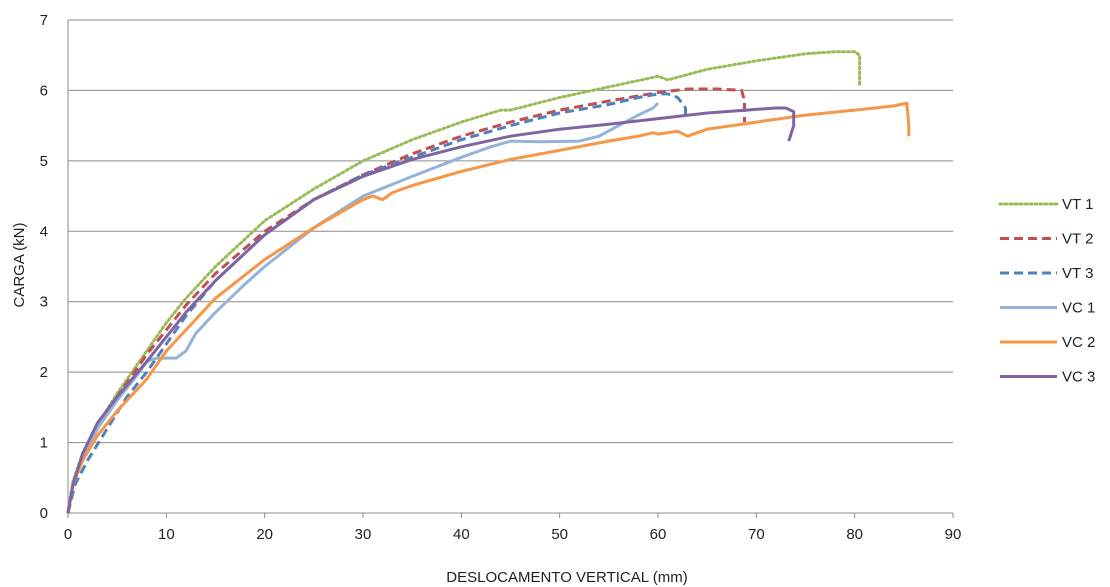  Describe the element at coordinates (44, 372) in the screenshot. I see `y-tick-label: 2` at that location.